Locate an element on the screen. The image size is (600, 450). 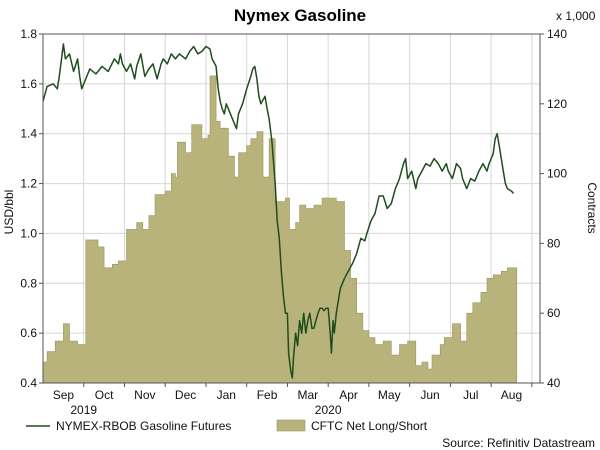
right-axis-unit-note: x 1,000 is located at coordinates (576, 16).